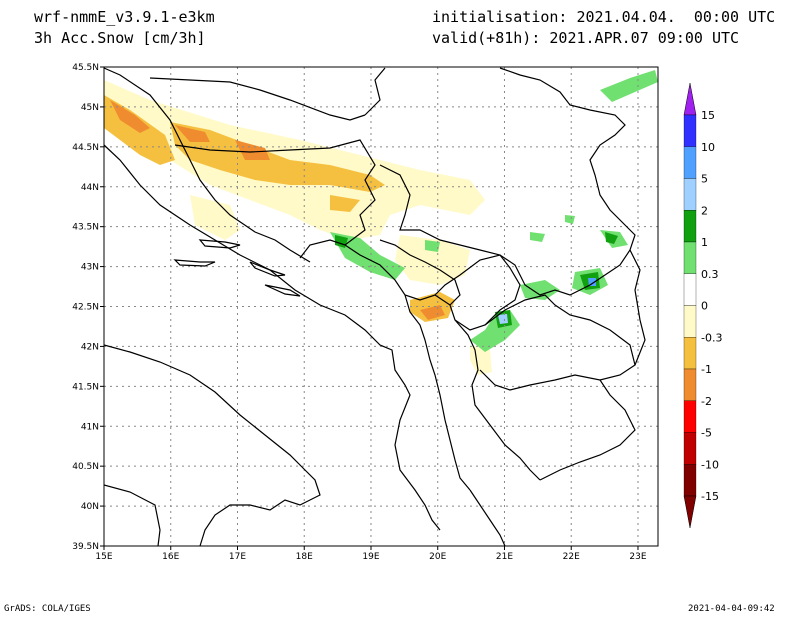 The width and height of the screenshot is (800, 618). Describe the element at coordinates (370, 557) in the screenshot. I see `x-tick-label: 19E` at that location.